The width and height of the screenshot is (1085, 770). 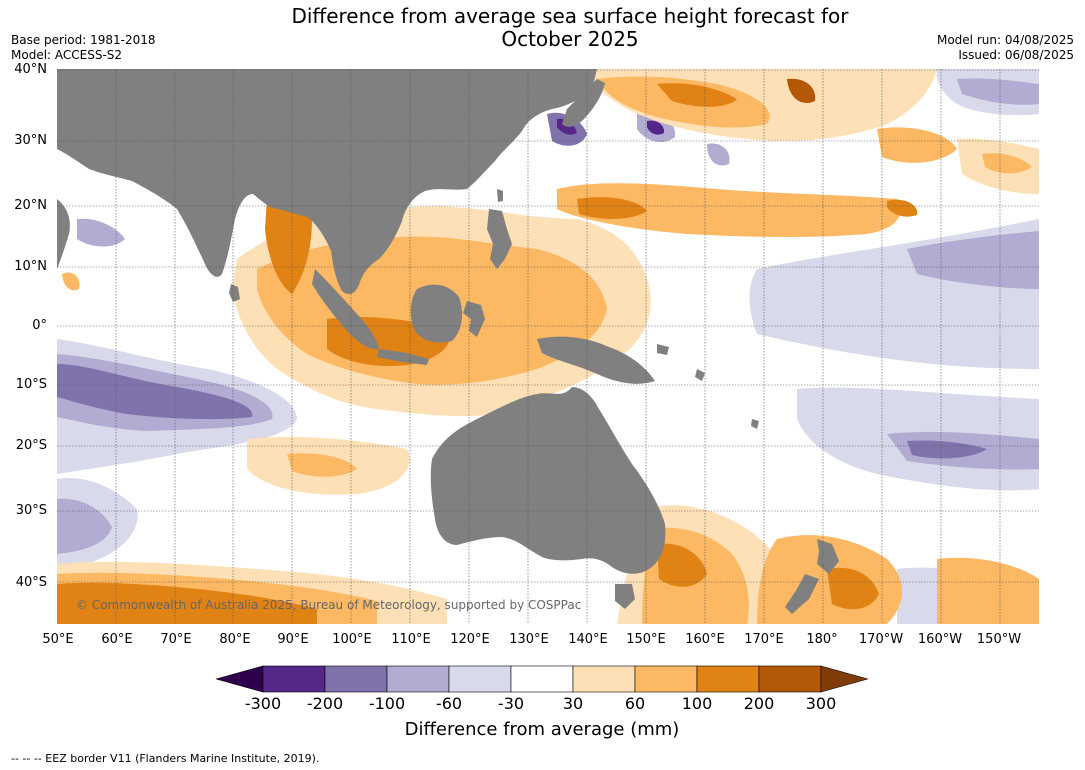 I want to click on lon-label-100e: 100°E, so click(x=352, y=639).